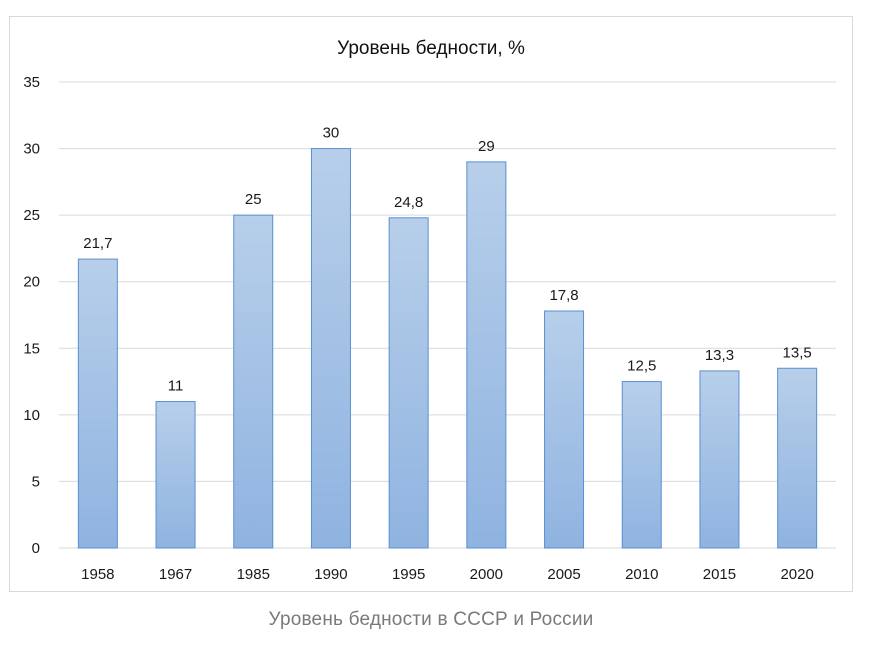 The width and height of the screenshot is (879, 655). I want to click on bar-1967, so click(175, 475).